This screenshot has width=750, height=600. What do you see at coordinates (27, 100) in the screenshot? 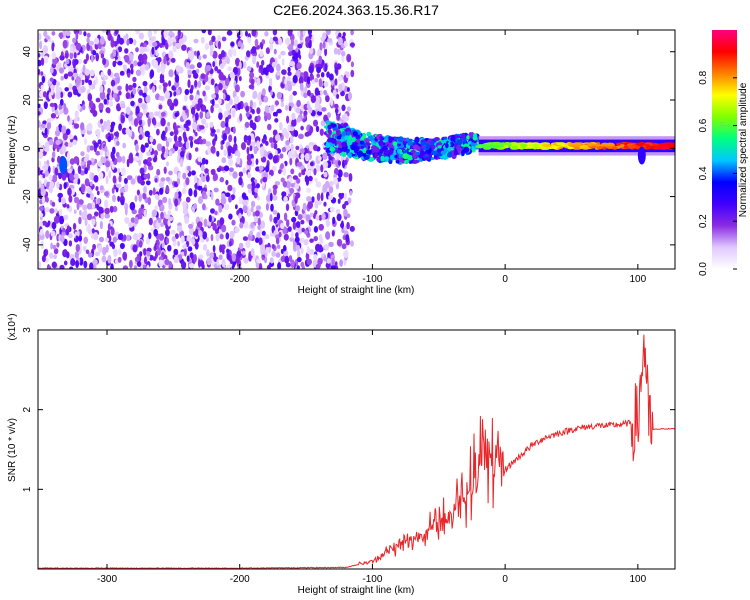
I see `y-tick-label: 20` at bounding box center [27, 100].